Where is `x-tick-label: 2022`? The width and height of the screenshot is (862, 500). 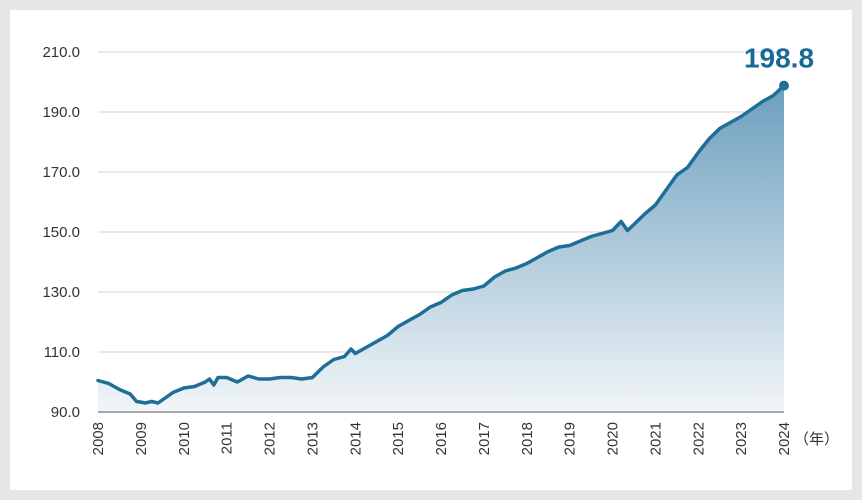 x-tick-label: 2022 is located at coordinates (698, 438).